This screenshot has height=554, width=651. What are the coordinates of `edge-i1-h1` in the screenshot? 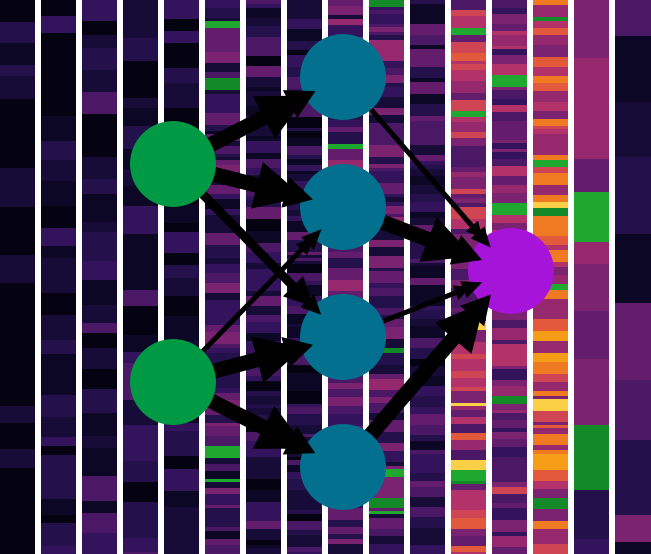 It's located at (254, 122).